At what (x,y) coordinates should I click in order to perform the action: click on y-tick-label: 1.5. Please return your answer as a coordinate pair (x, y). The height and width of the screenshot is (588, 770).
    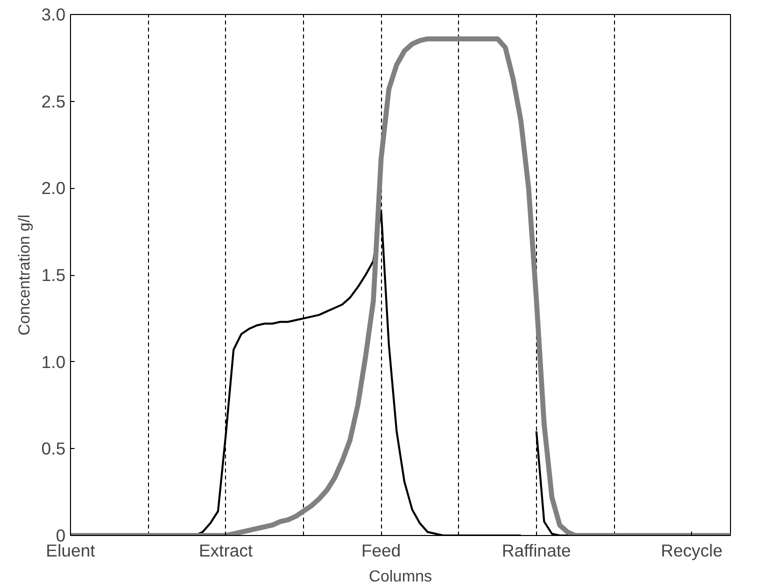
    Looking at the image, I should click on (53, 275).